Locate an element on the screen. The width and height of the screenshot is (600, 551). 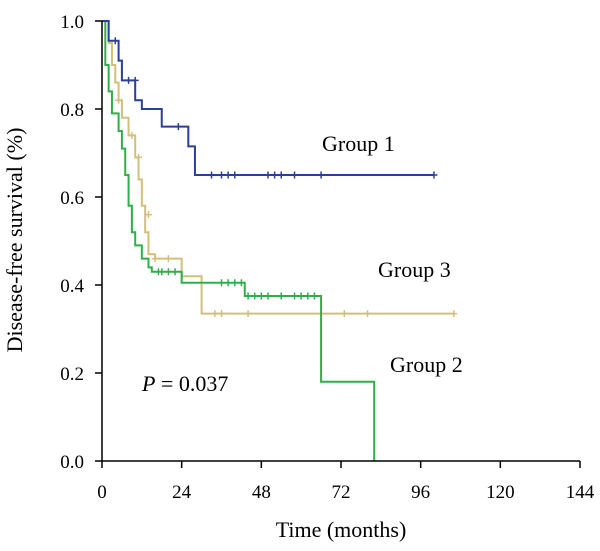
p-value-text: = 0.037 is located at coordinates (191, 383).